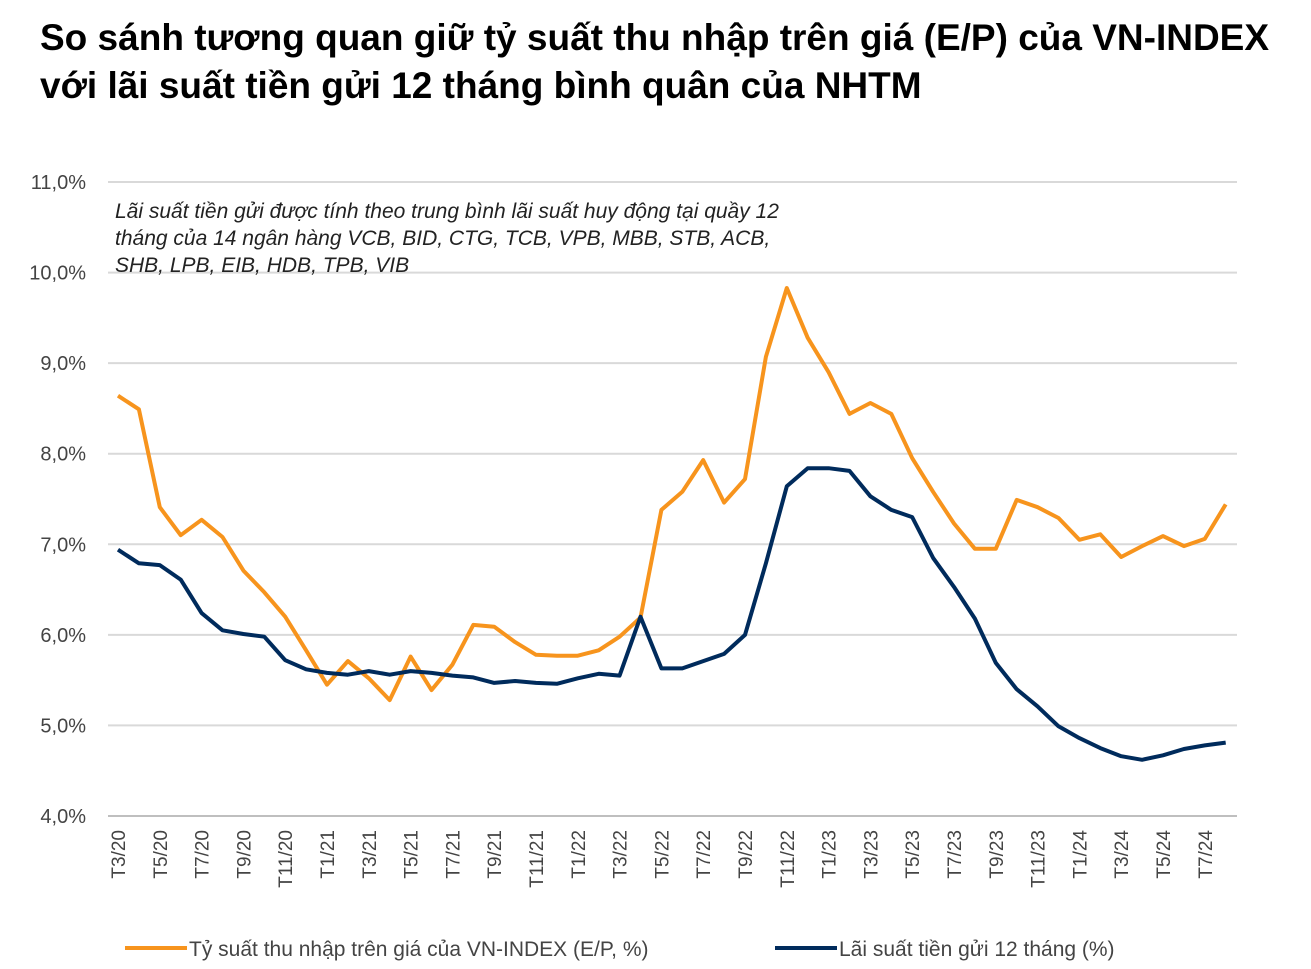 Image resolution: width=1311 pixels, height=969 pixels. Describe the element at coordinates (244, 854) in the screenshot. I see `x-tick-label: T9/20` at that location.